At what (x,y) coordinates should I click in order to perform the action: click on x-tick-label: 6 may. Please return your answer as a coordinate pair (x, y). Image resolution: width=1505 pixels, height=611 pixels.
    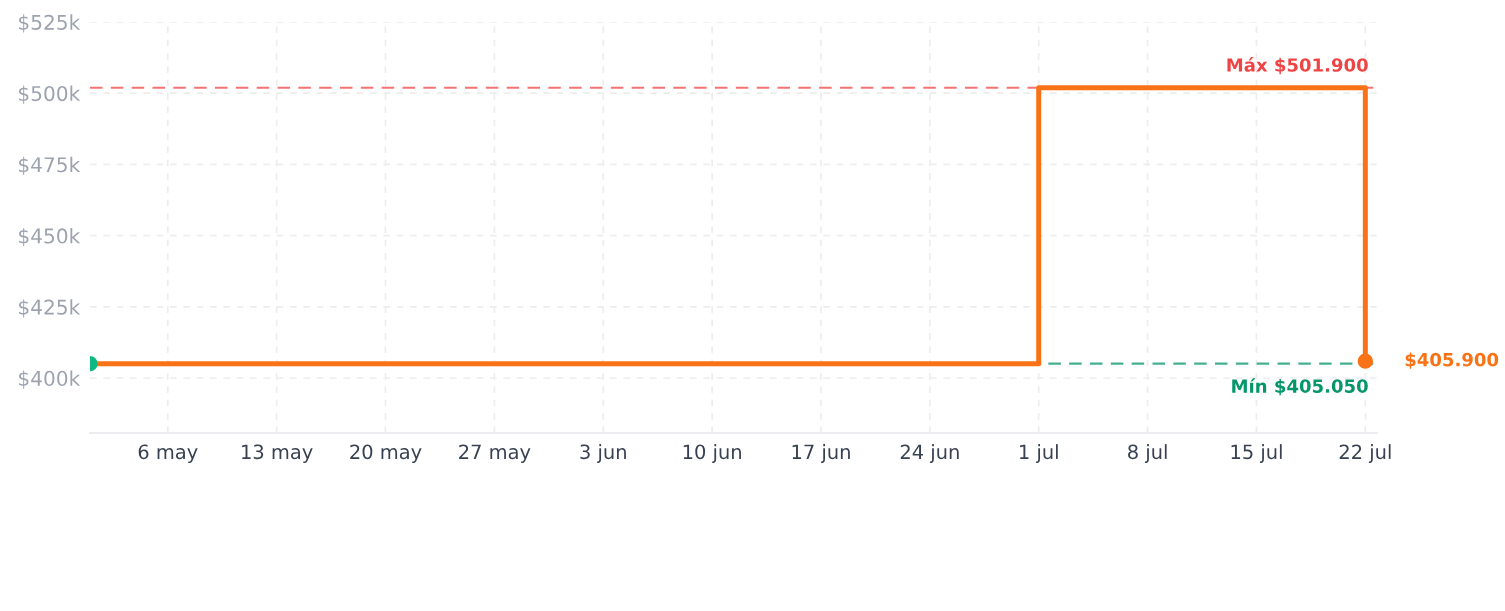
    Looking at the image, I should click on (168, 453).